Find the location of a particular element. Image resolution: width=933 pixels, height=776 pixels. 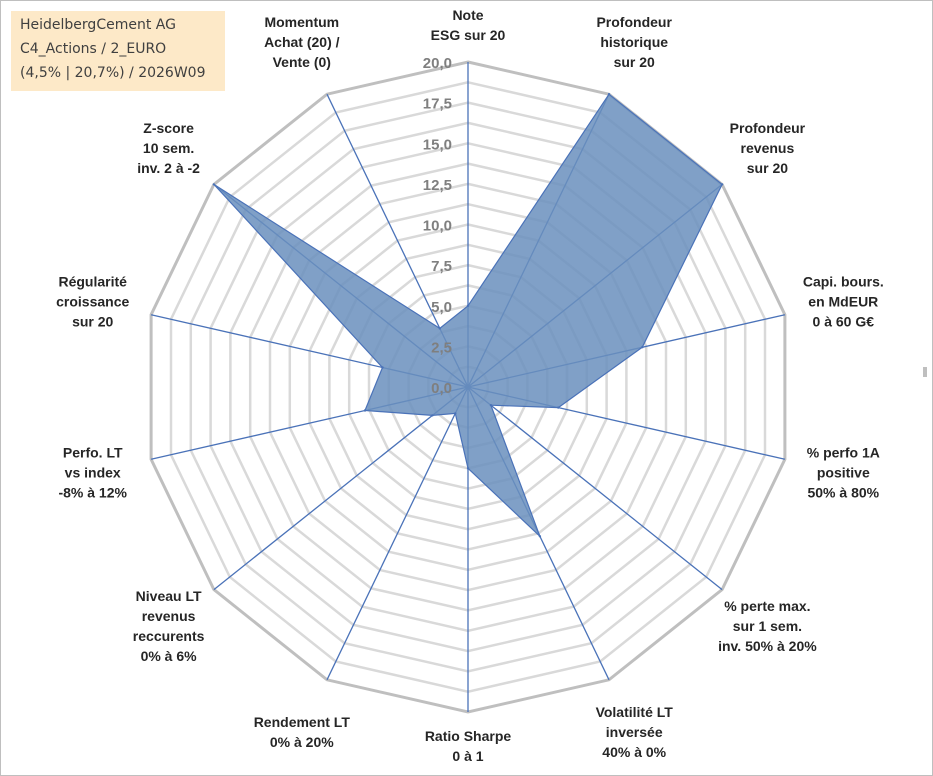

category-label-line: % perte max. is located at coordinates (767, 606).